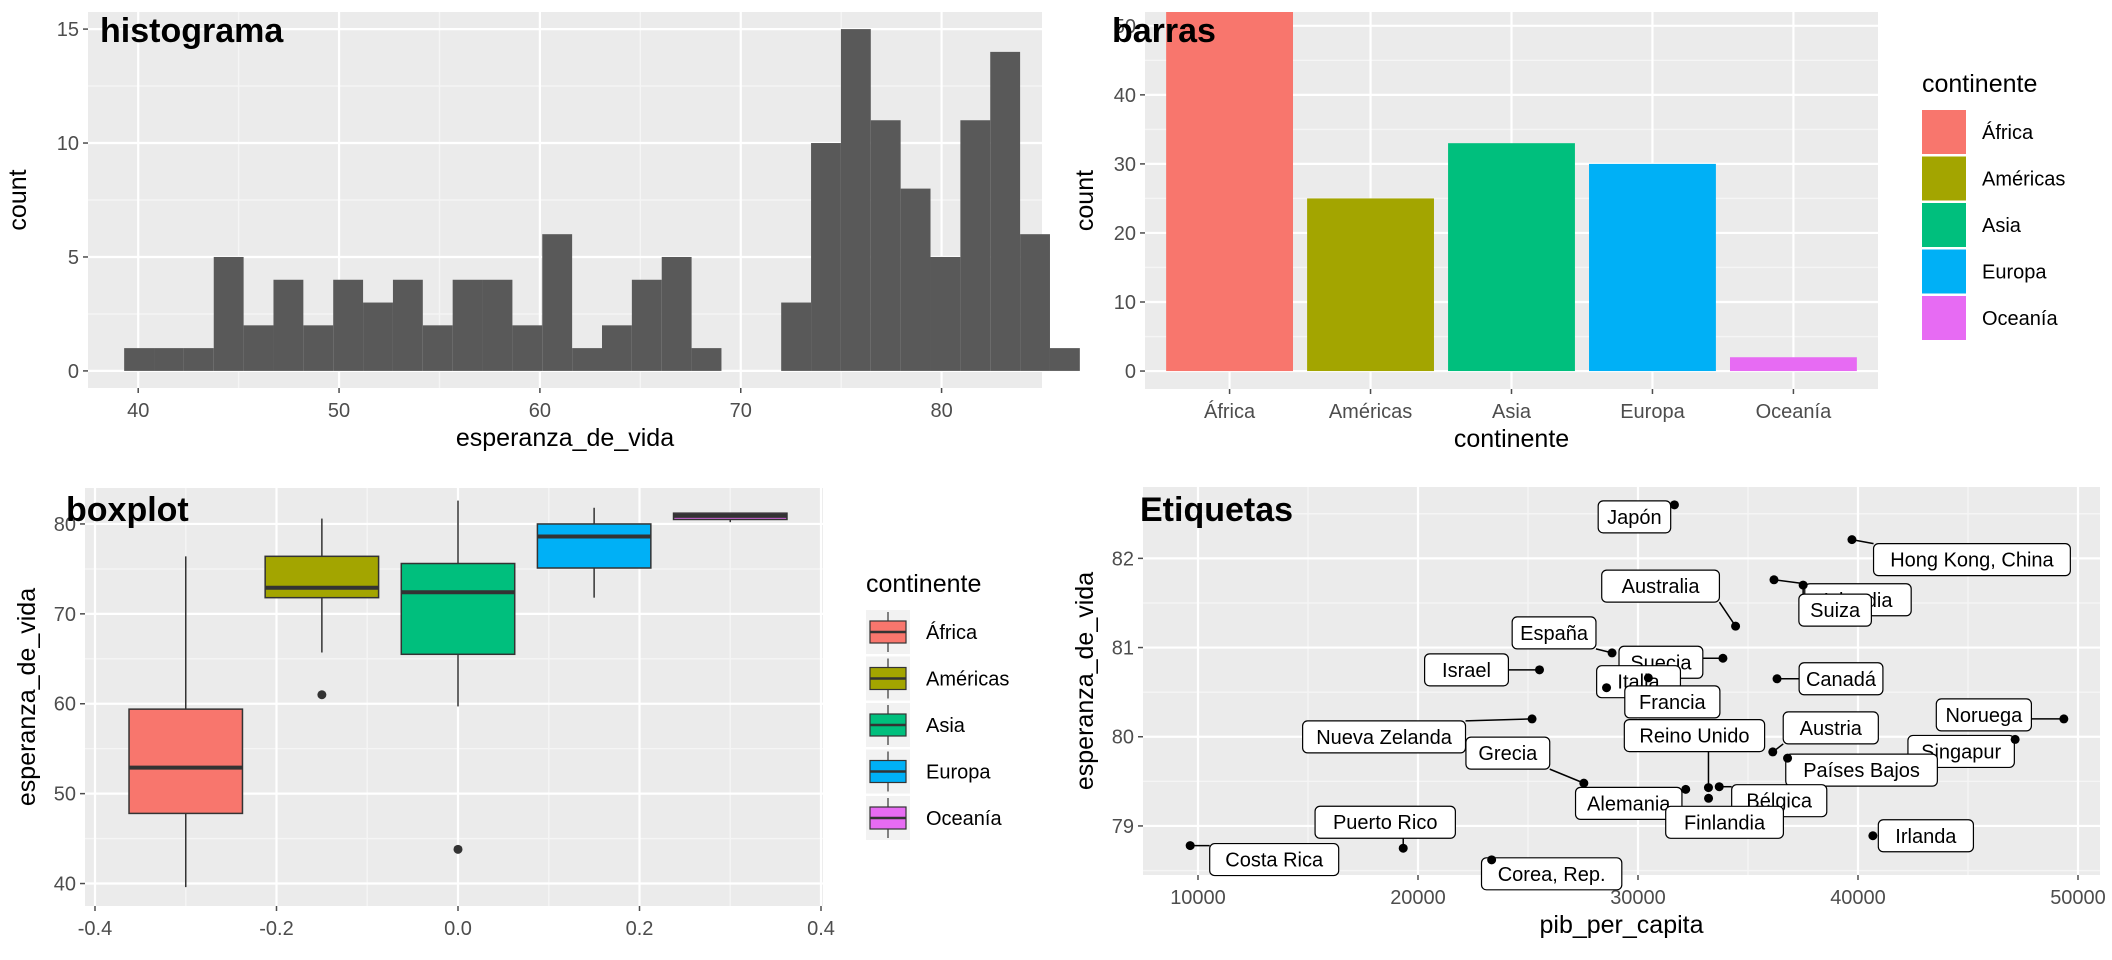 The width and height of the screenshot is (2112, 960). What do you see at coordinates (1125, 234) in the screenshot?
I see `y-tick-label: 20` at bounding box center [1125, 234].